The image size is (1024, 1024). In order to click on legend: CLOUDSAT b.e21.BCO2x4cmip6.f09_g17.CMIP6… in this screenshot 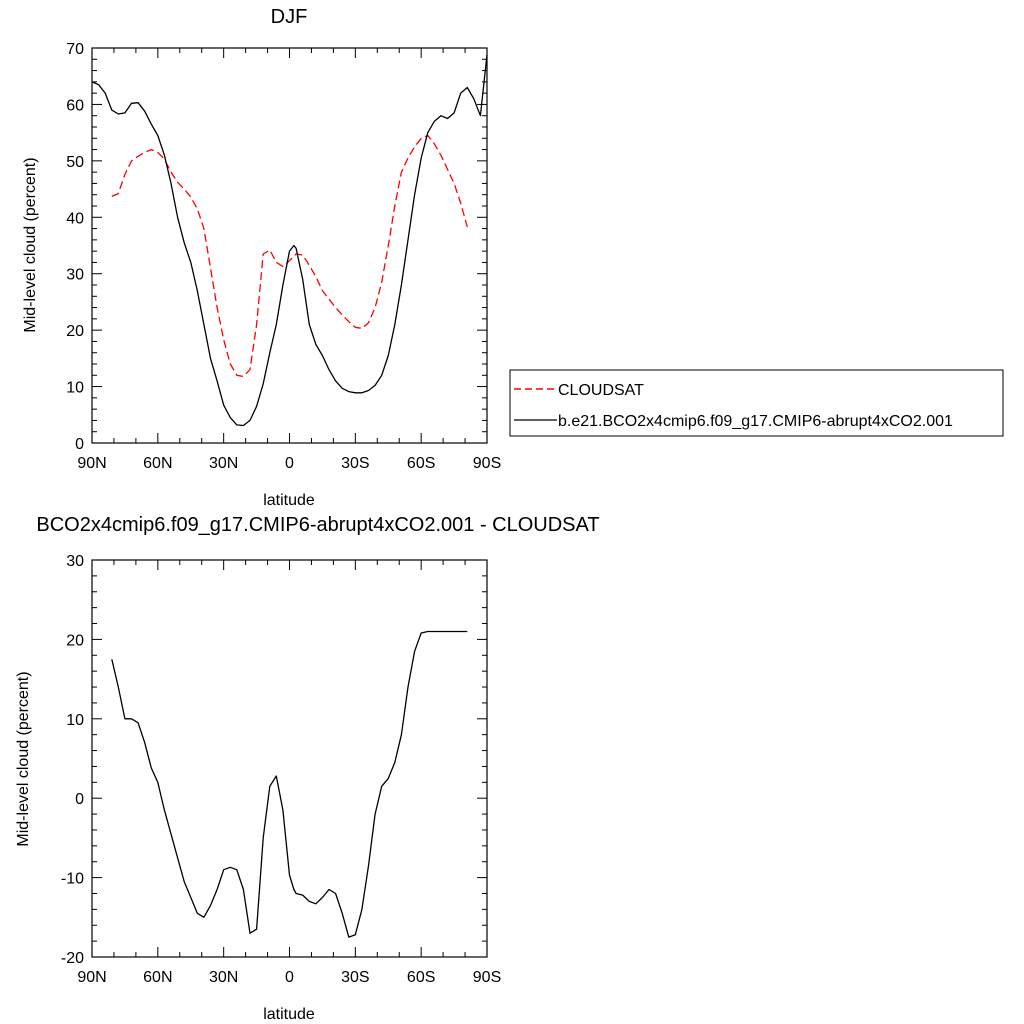, I will do `click(756, 403)`.